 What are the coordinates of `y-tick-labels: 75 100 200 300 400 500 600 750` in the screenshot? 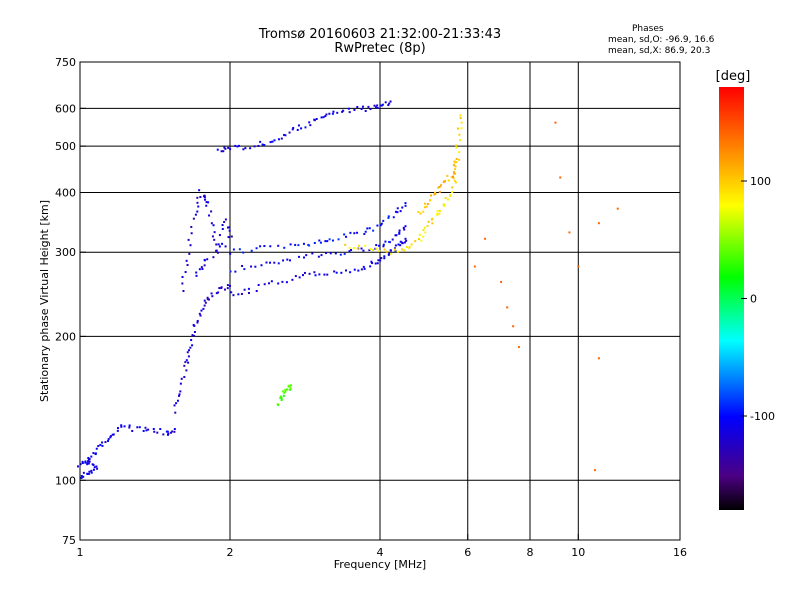 It's located at (70, 301).